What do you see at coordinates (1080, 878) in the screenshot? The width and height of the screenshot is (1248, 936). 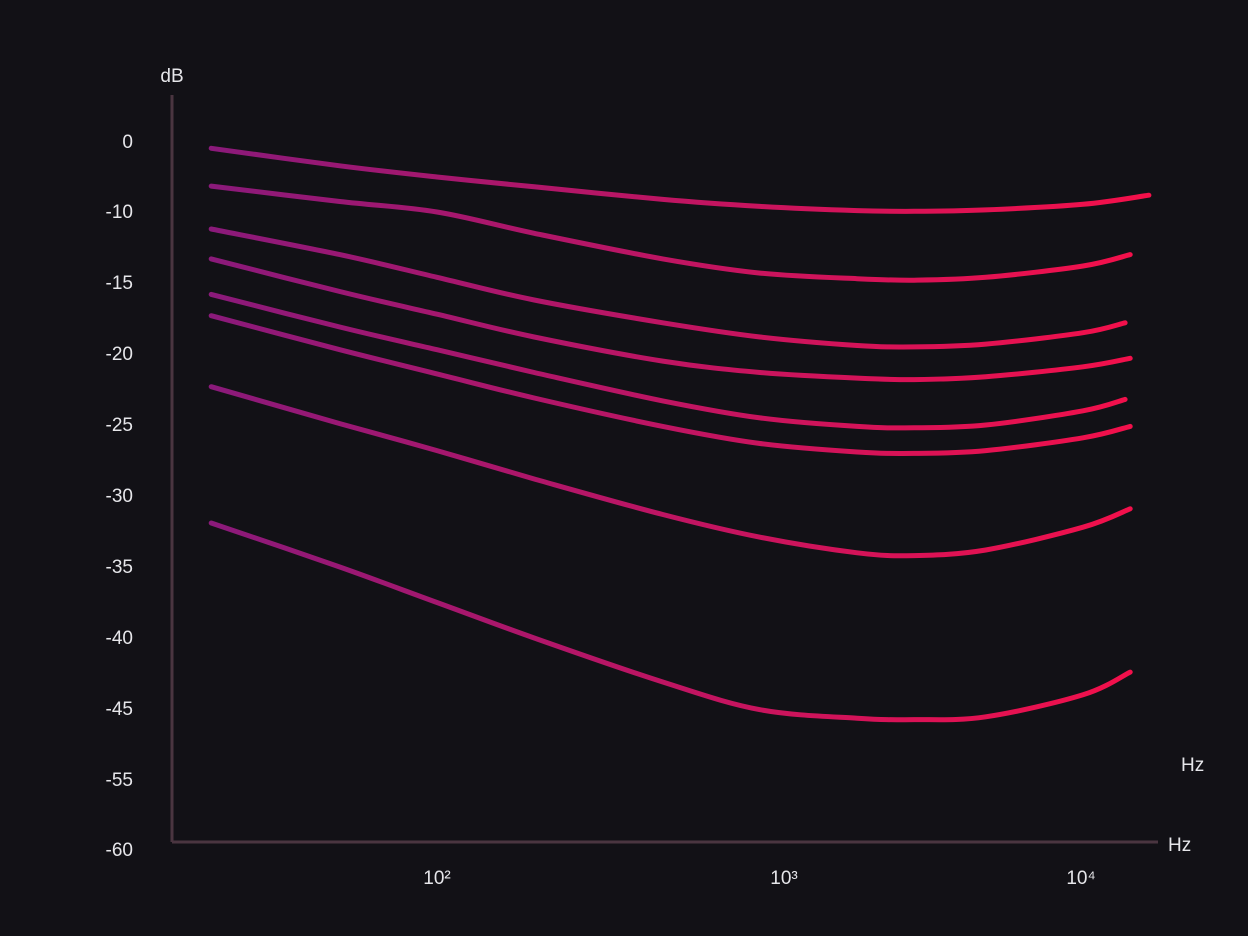 I see `x-tick-label: 10⁴` at bounding box center [1080, 878].